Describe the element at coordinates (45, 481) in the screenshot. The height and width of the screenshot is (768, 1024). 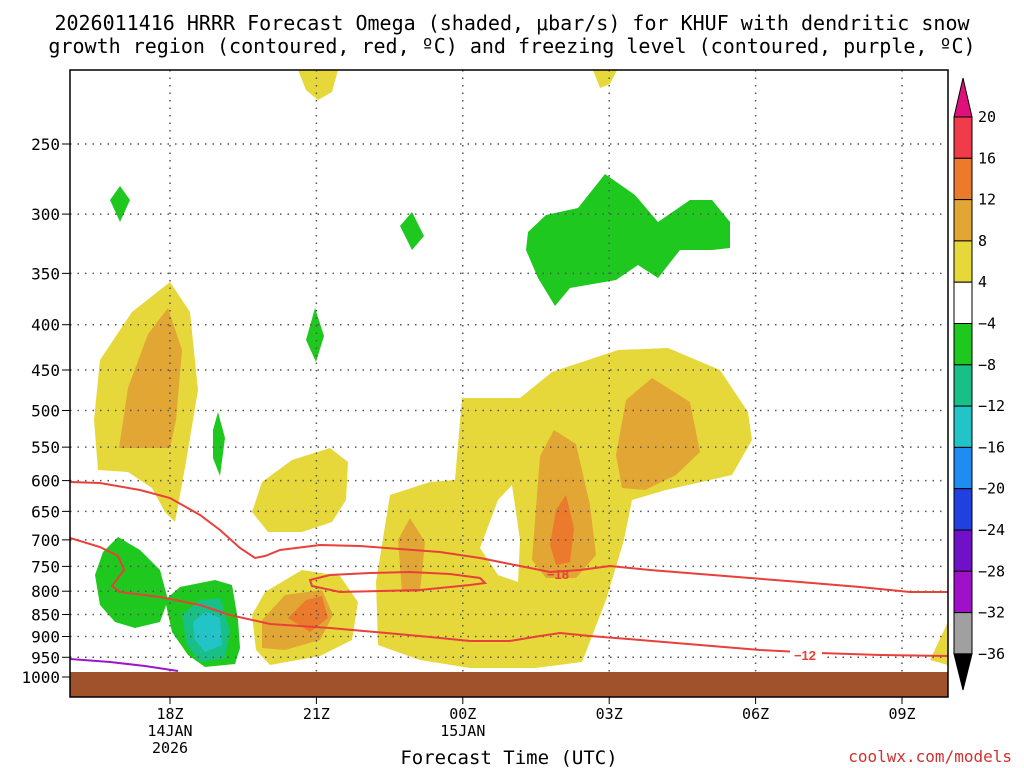
I see `y-tick-label-600: 600` at that location.